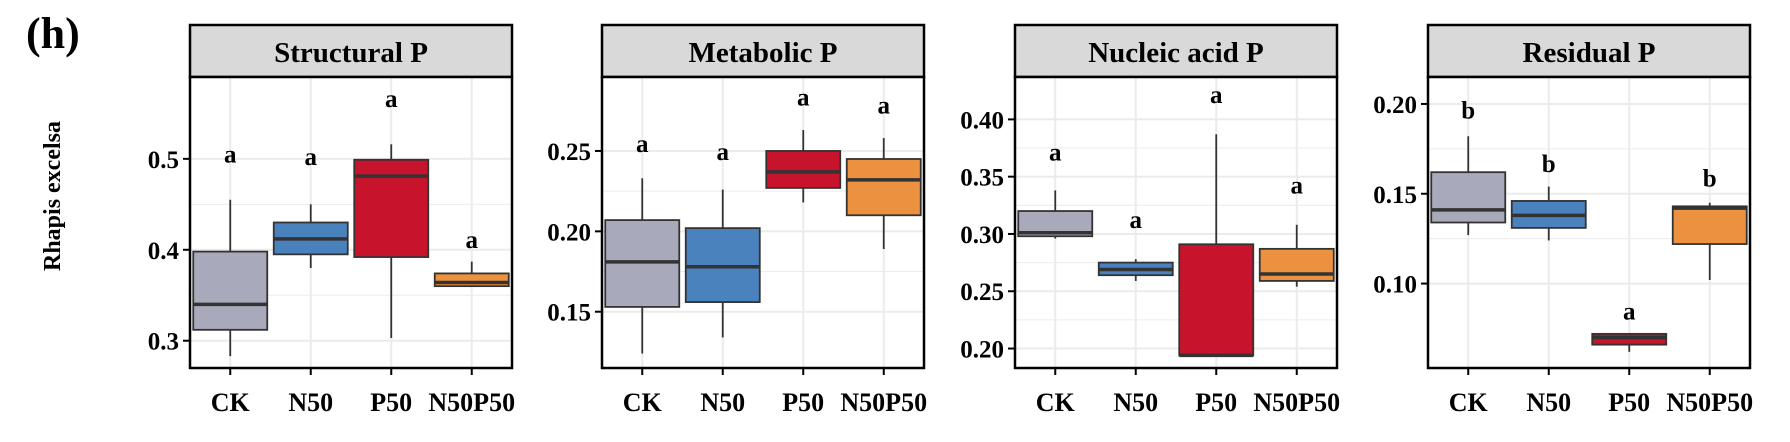  Describe the element at coordinates (163, 160) in the screenshot. I see `y-tick-label: 0.5` at that location.